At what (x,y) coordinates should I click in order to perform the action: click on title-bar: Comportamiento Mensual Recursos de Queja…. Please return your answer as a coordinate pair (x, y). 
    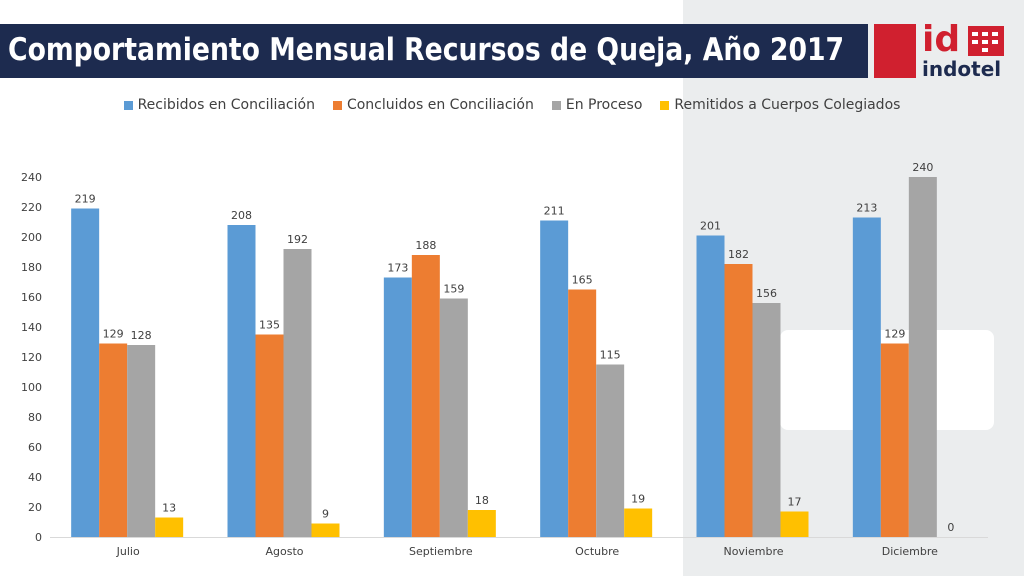
    Looking at the image, I should click on (434, 51).